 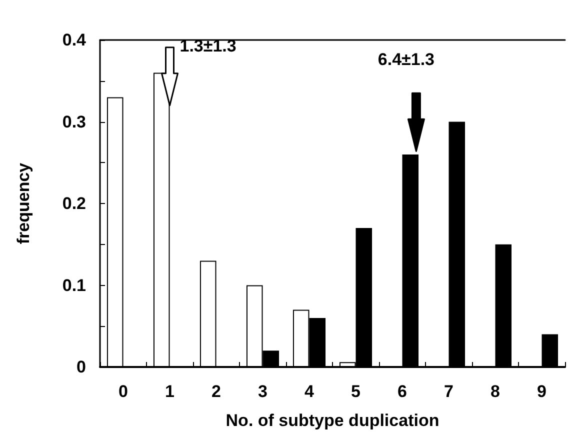 I want to click on y-tick-label: 0, so click(x=81, y=367).